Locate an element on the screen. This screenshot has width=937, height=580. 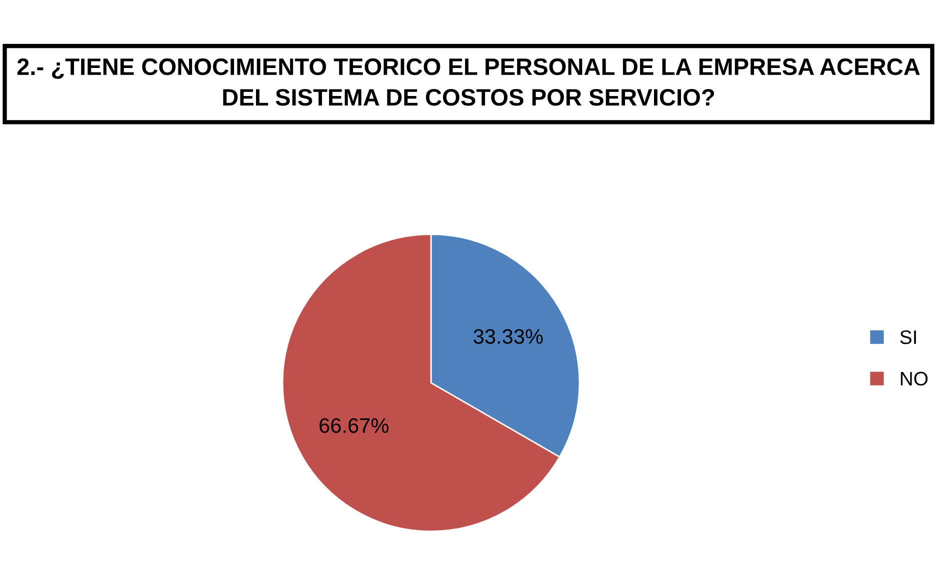
data-label: 66.67% is located at coordinates (354, 425).